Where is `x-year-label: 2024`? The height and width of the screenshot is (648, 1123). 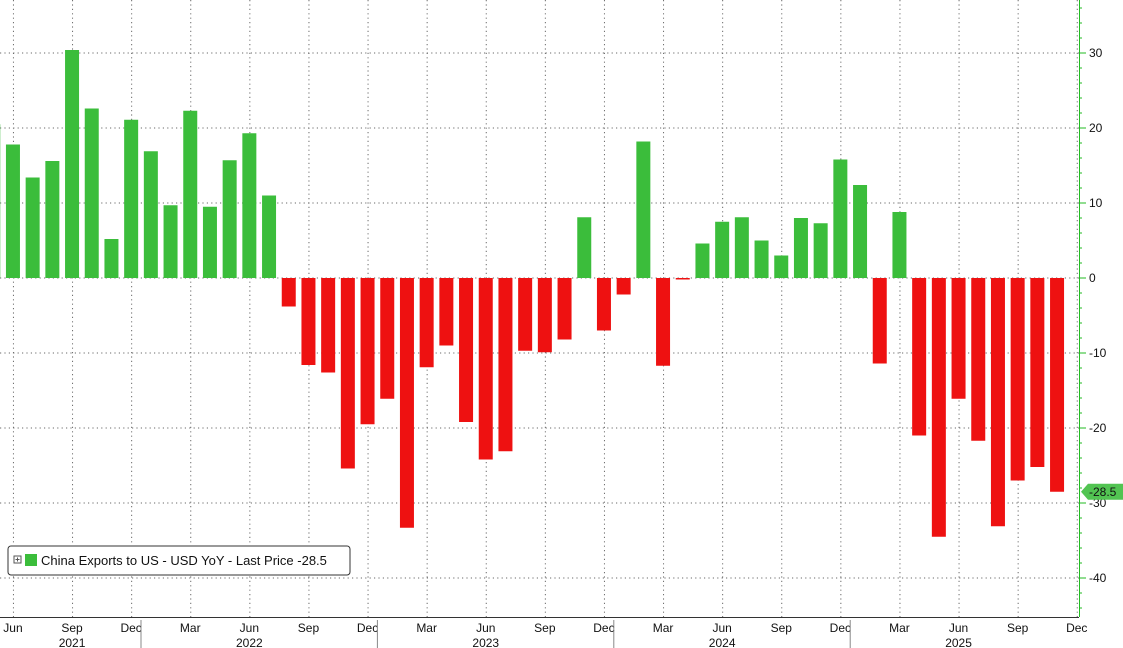 x-year-label: 2024 is located at coordinates (722, 642).